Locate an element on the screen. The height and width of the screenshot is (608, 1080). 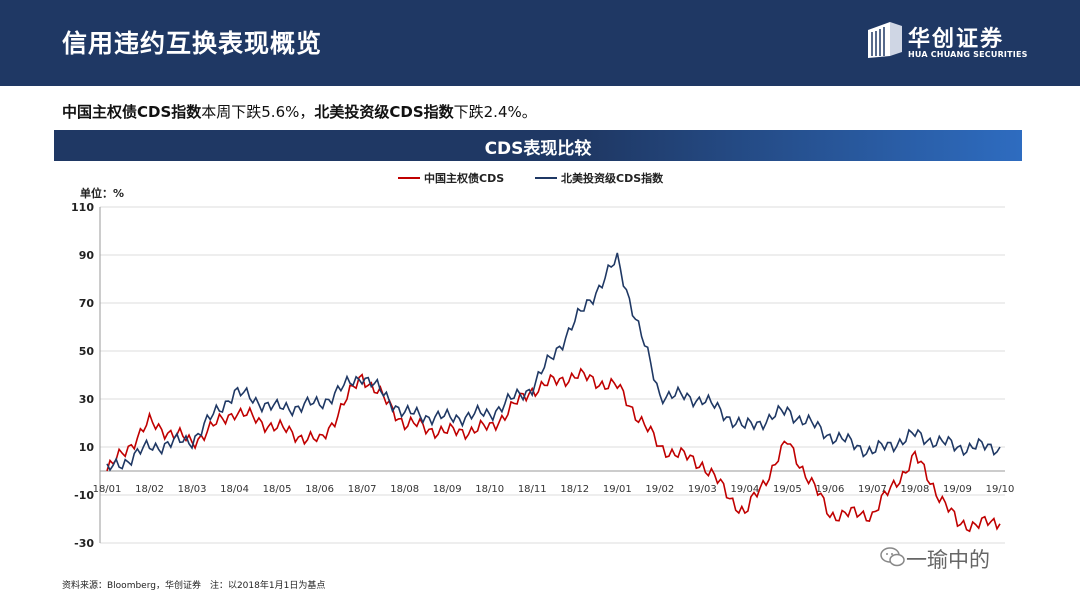
summary-line: 中国主权债CDS指数本周下跌5.6%，北美投资级CDS指数下跌2.4%。 is located at coordinates (299, 111).